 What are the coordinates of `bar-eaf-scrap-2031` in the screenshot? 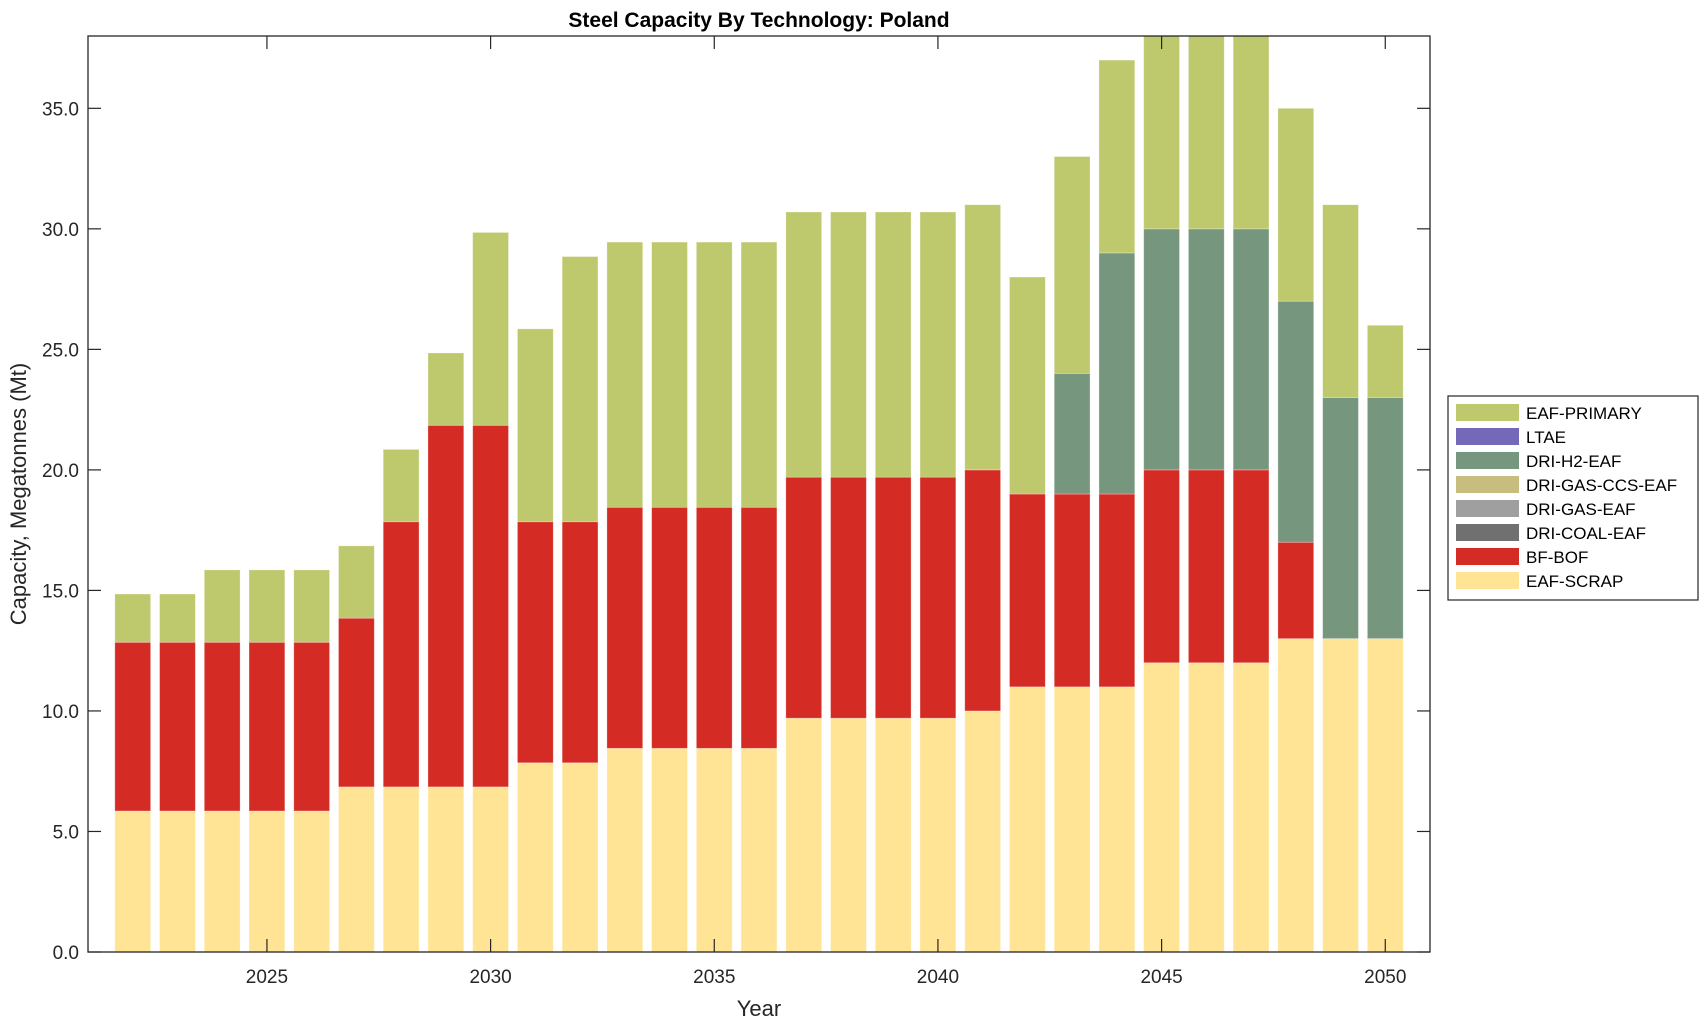 It's located at (535, 857).